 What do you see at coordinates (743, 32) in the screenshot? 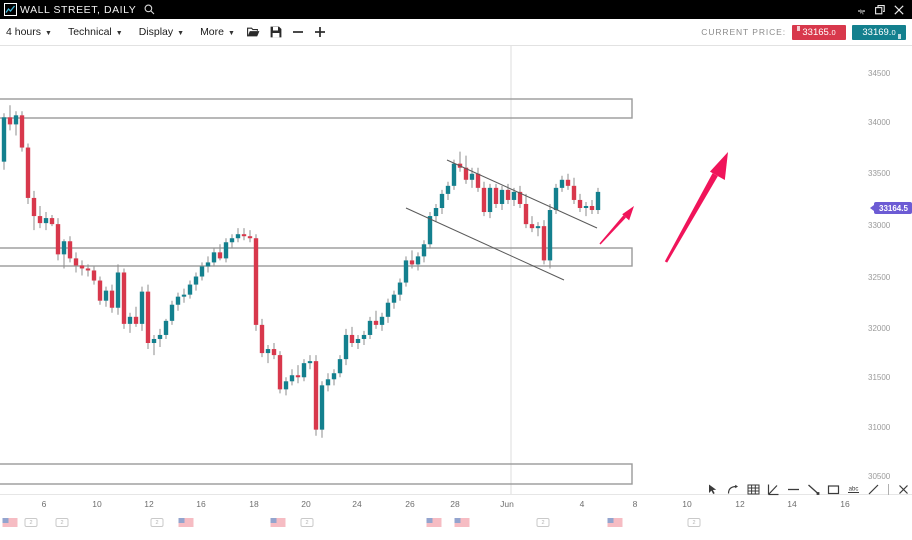
I see `current-price-label: CURRENT PRICE:` at bounding box center [743, 32].